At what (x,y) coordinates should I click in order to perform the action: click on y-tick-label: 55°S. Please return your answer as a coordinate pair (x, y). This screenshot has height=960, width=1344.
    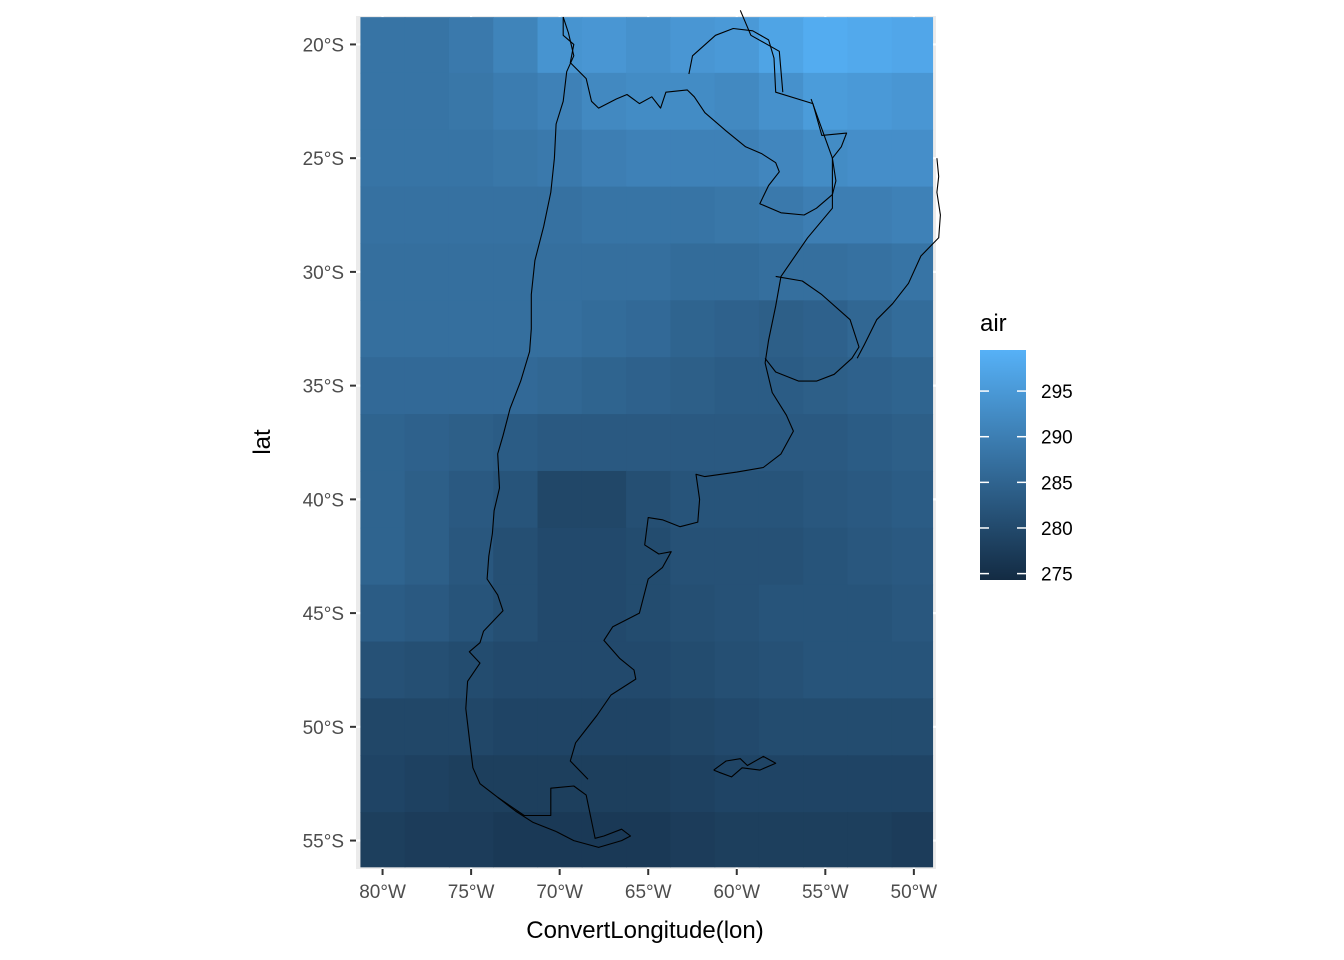
    Looking at the image, I should click on (323, 842).